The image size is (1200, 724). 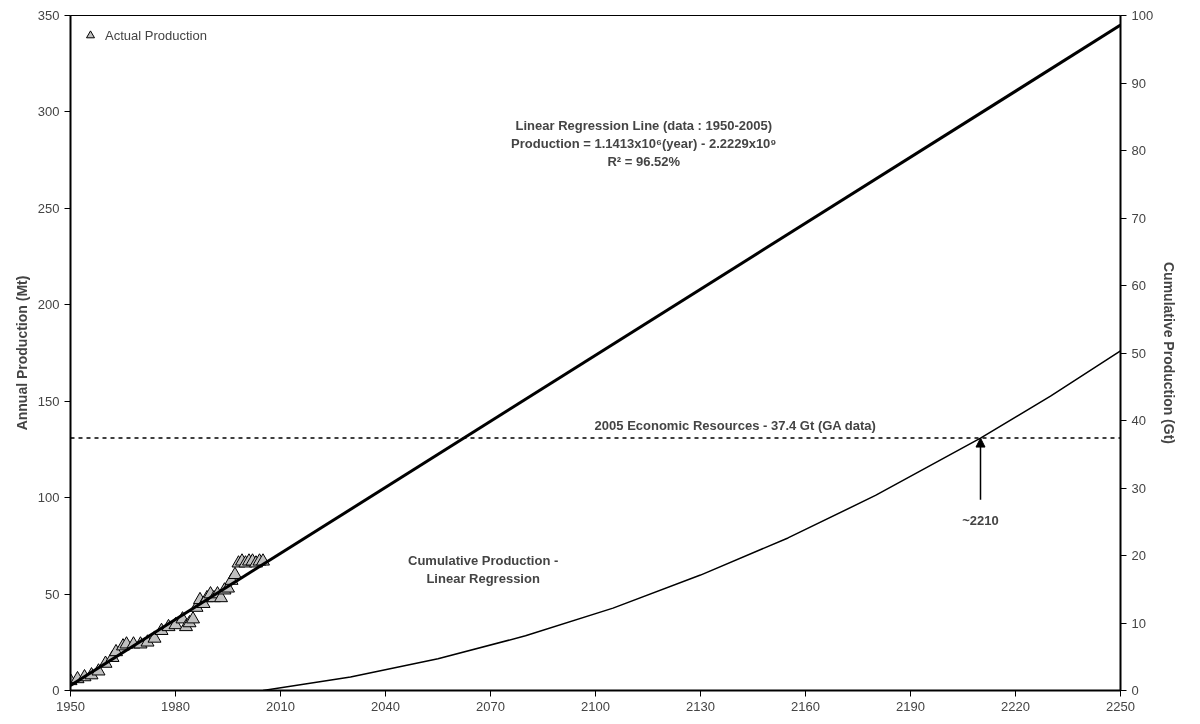 What do you see at coordinates (1138, 353) in the screenshot?
I see `y2-tick-label: 50` at bounding box center [1138, 353].